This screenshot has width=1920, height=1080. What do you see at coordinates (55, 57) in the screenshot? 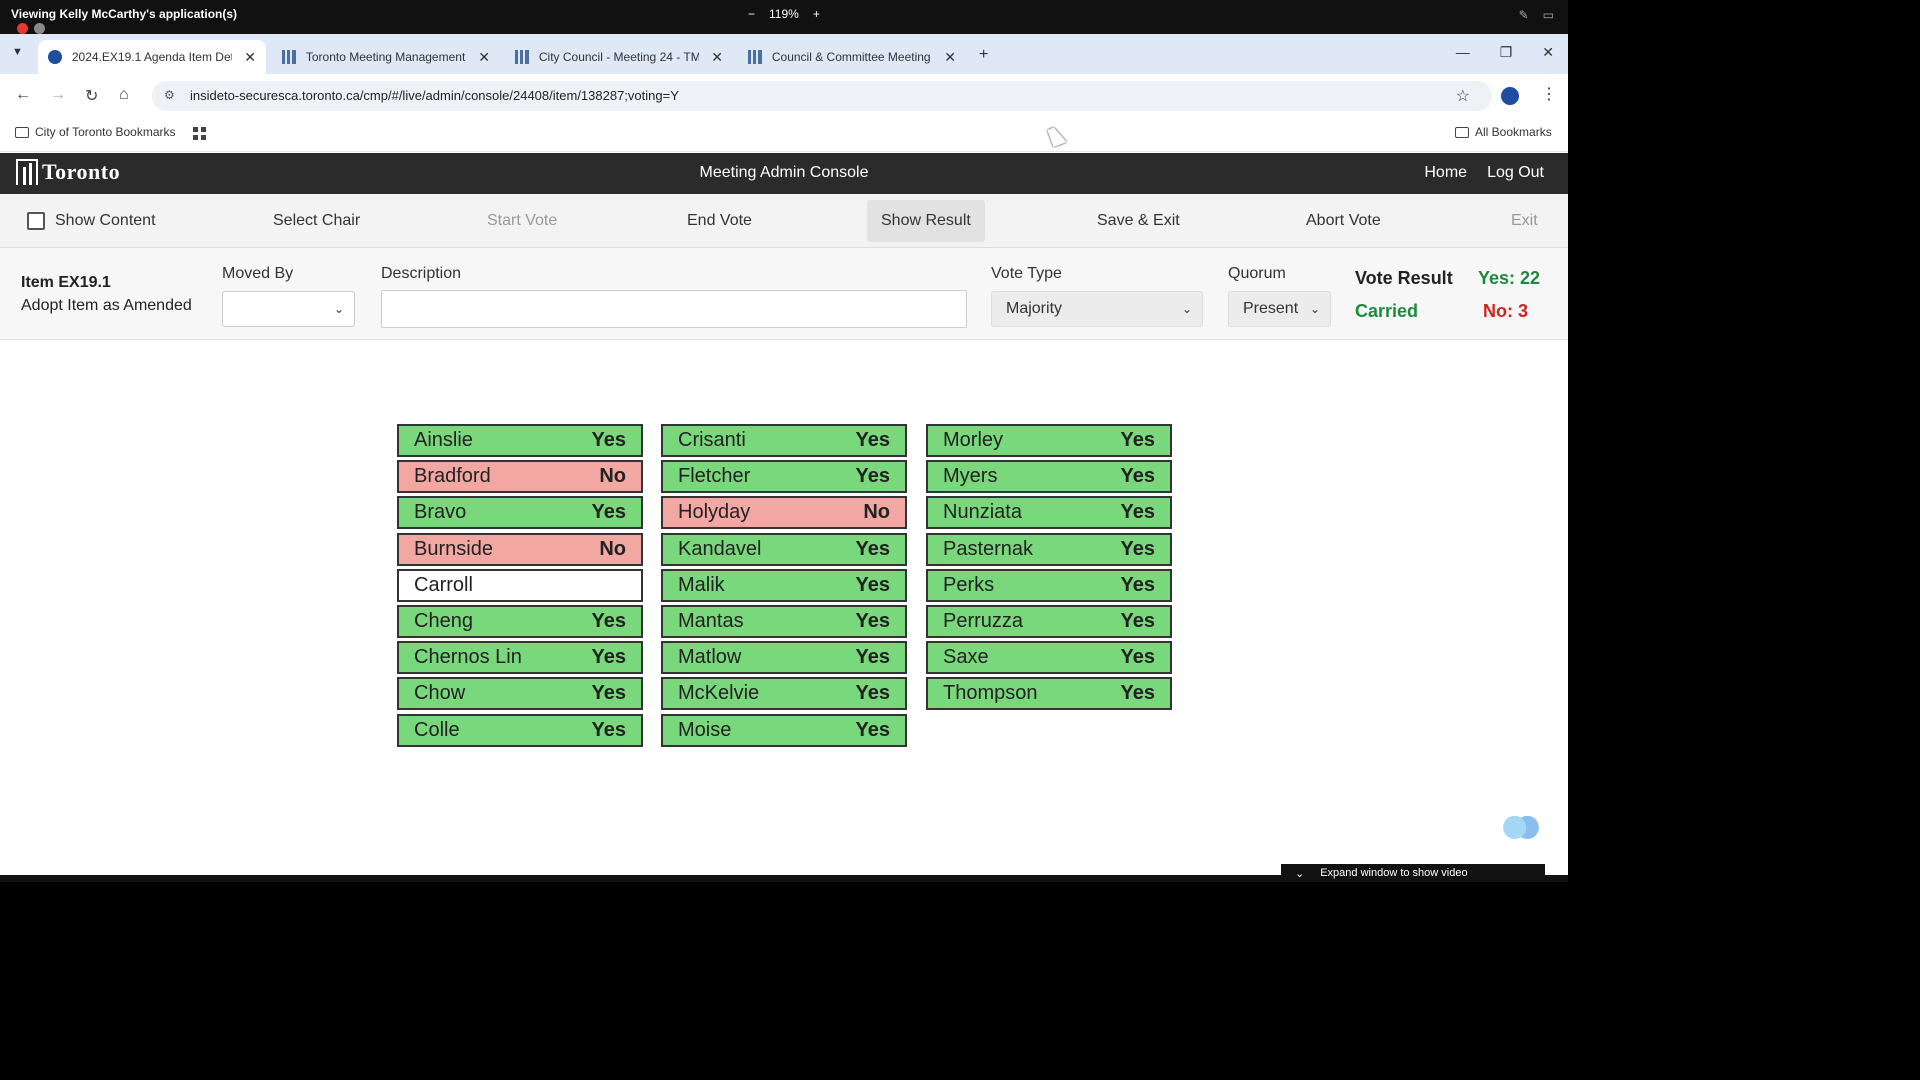
I see `globe-favicon-icon` at bounding box center [55, 57].